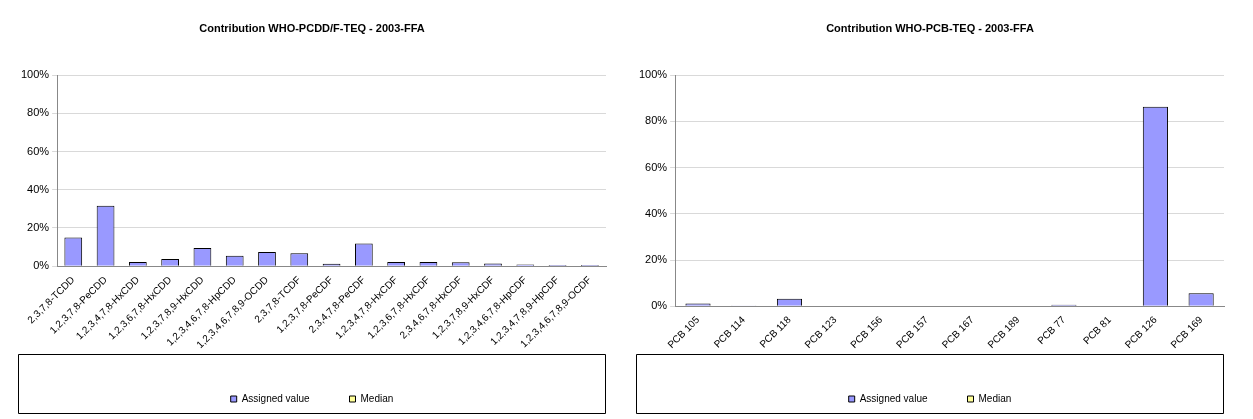  Describe the element at coordinates (1141, 332) in the screenshot. I see `x-tick-label: PCB 126` at that location.